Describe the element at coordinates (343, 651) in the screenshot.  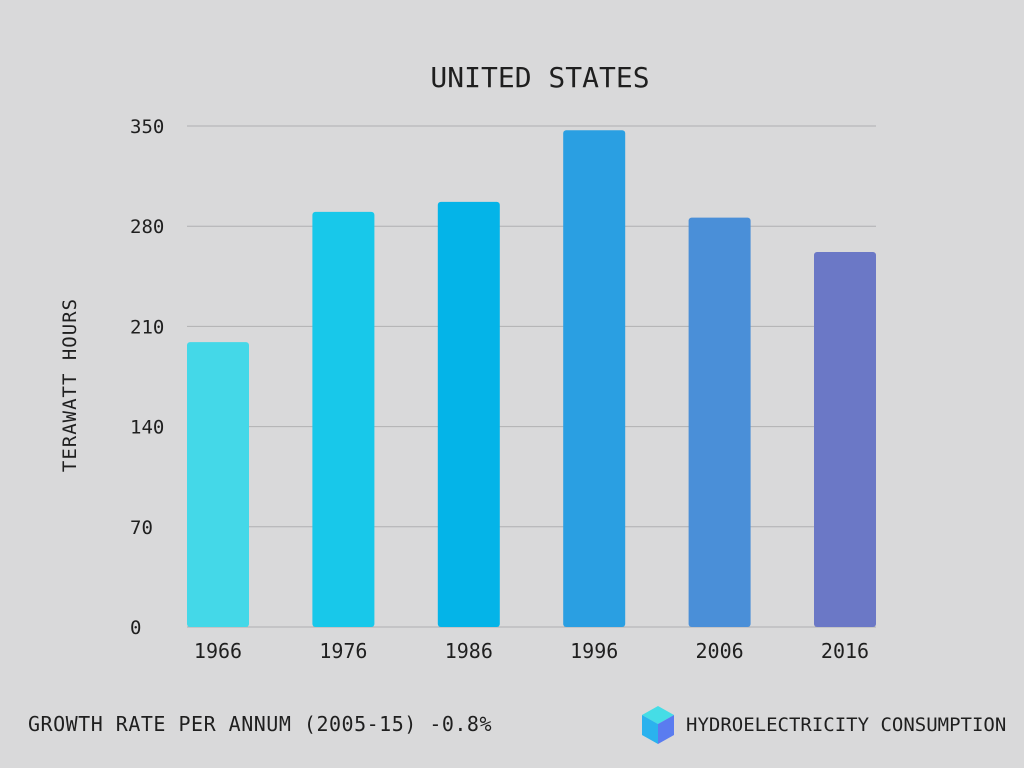
I see `x-tick-label: 1976` at that location.